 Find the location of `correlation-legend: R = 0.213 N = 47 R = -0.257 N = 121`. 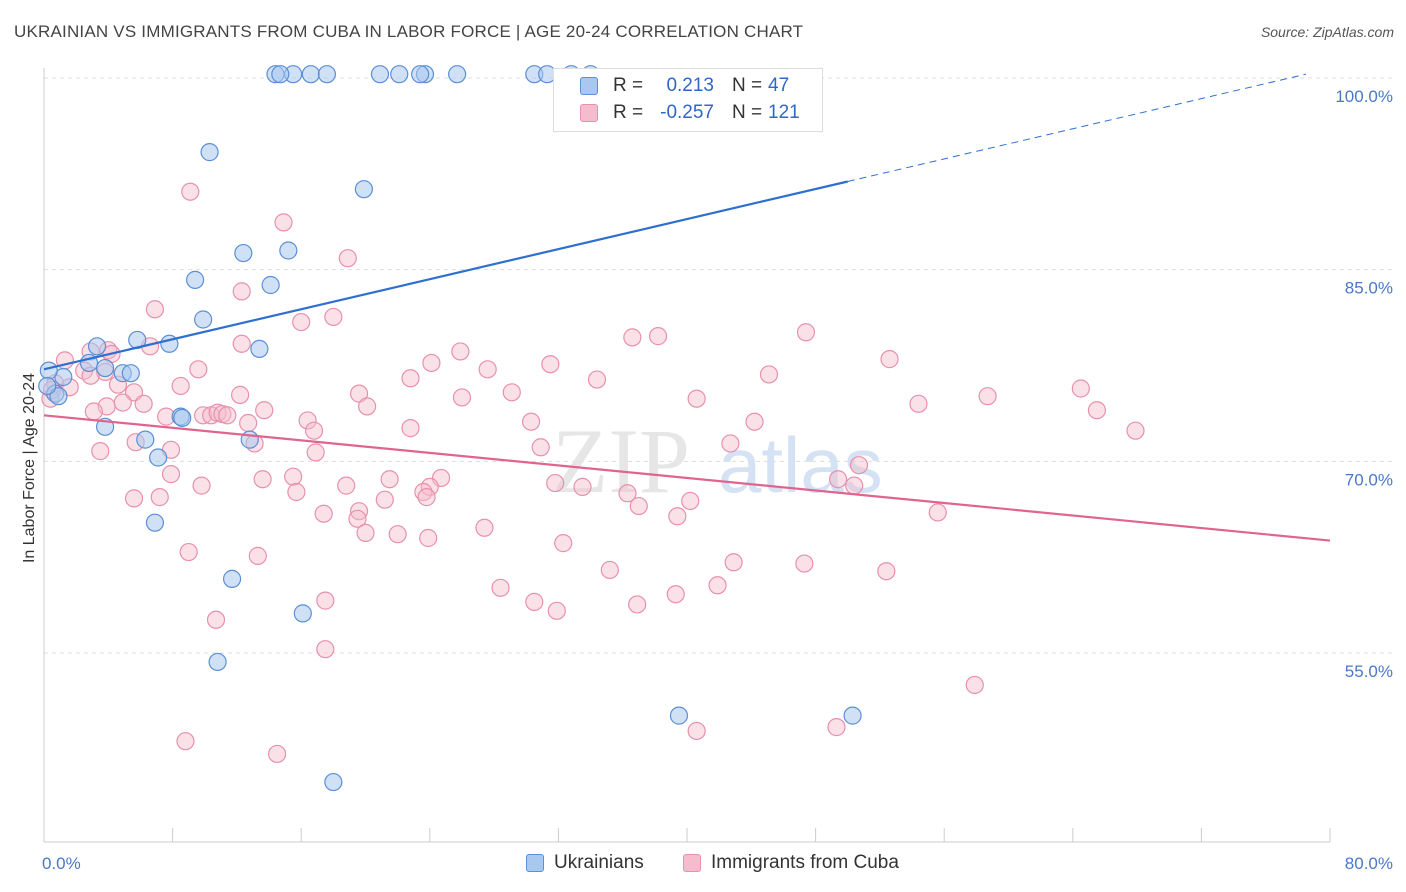

correlation-legend: R = 0.213 N = 47 R = -0.257 N = 121 is located at coordinates (688, 100).